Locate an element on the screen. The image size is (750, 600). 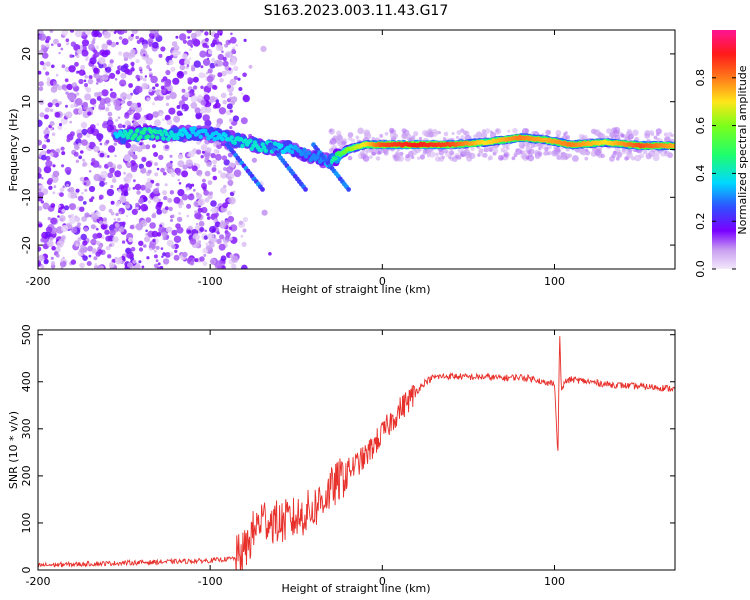
chart-title: S163.2023.003.11.43.G17 is located at coordinates (356, 11).